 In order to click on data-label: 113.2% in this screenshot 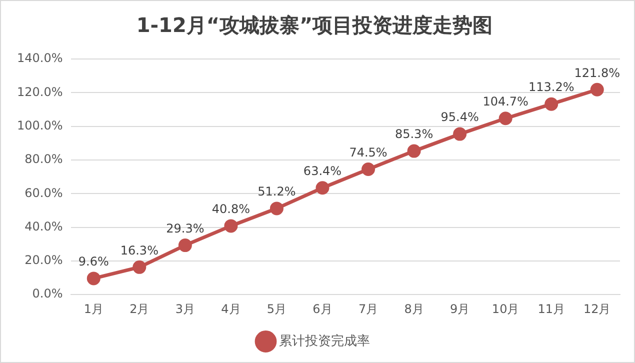, I will do `click(551, 87)`.